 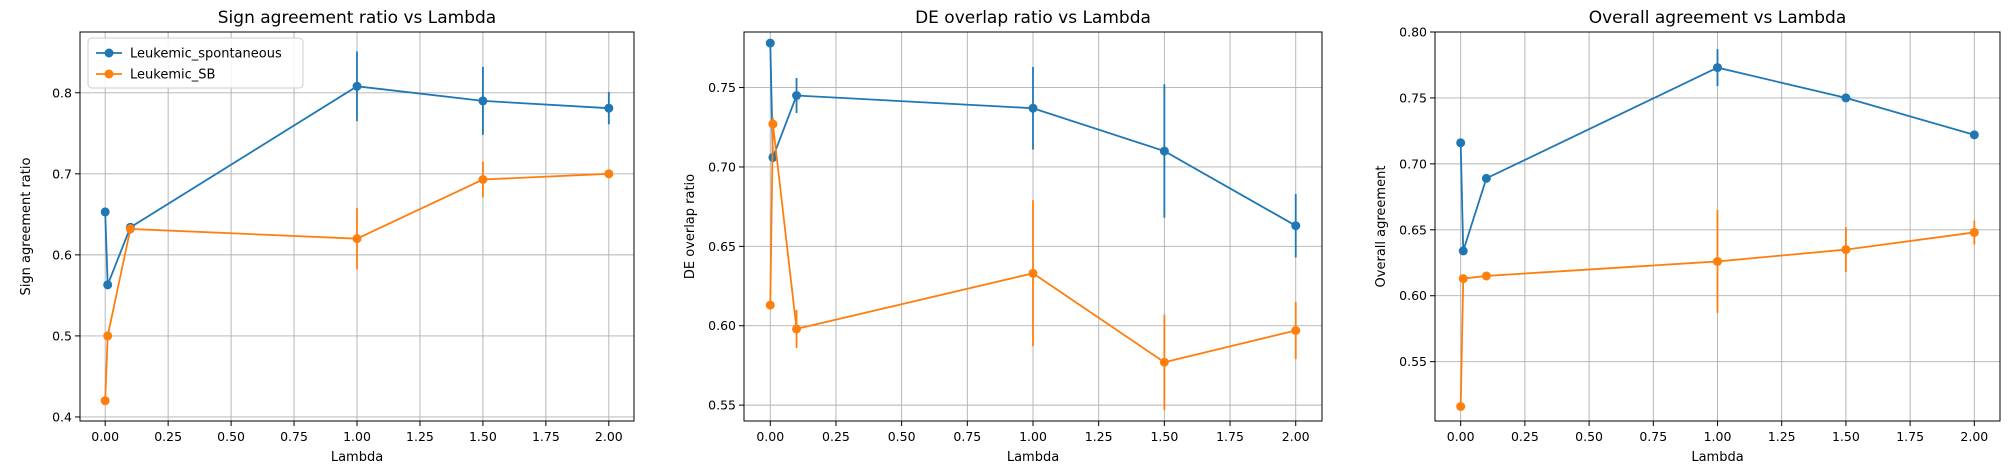 I want to click on legend-entry: Leukemic_spontaneous, so click(x=206, y=54).